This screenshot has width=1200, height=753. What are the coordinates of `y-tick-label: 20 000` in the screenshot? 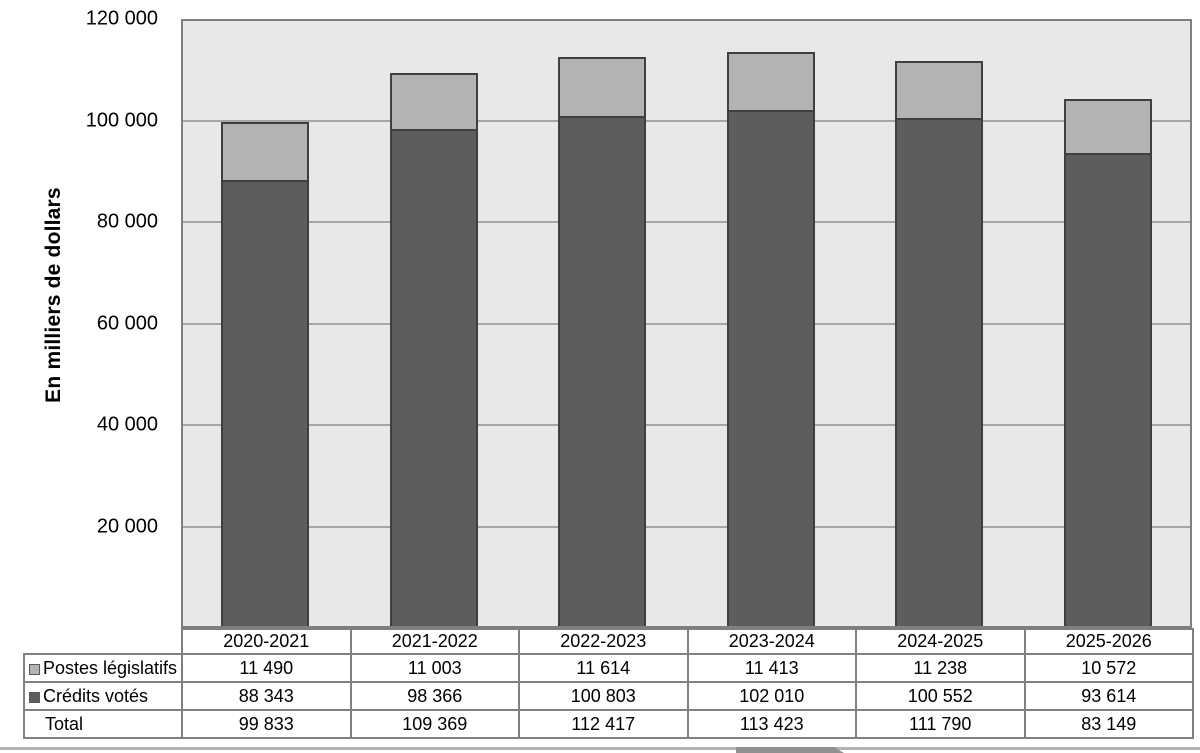 It's located at (127, 526).